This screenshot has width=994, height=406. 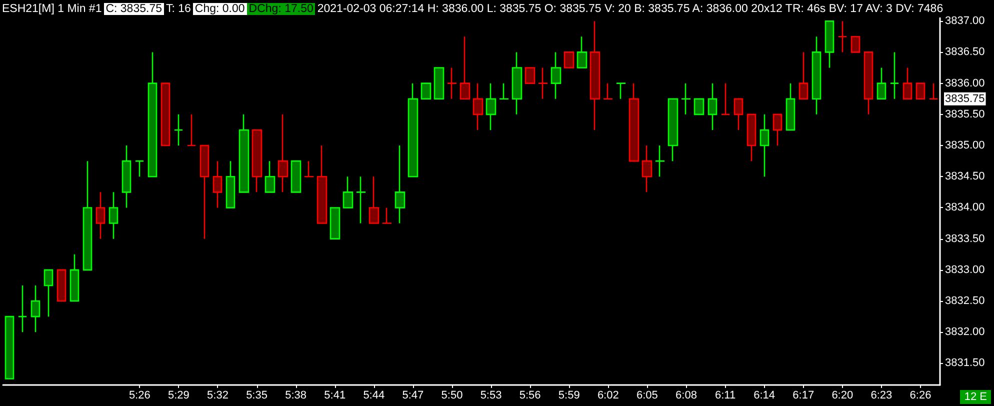 I want to click on chart-title: ESH21[M] 1 Min #1, so click(x=52, y=9).